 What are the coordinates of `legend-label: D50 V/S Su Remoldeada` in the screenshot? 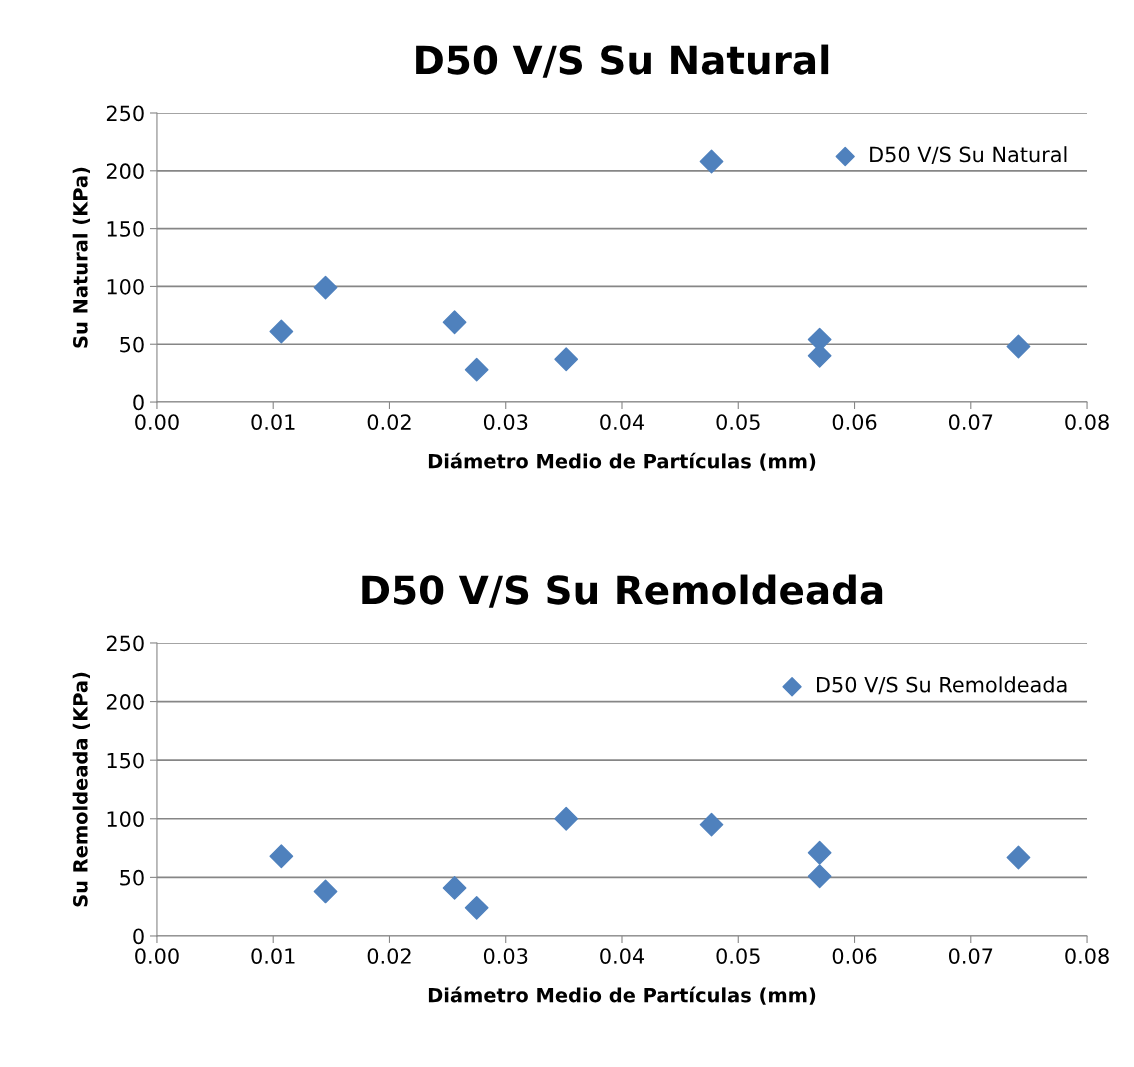 It's located at (942, 685).